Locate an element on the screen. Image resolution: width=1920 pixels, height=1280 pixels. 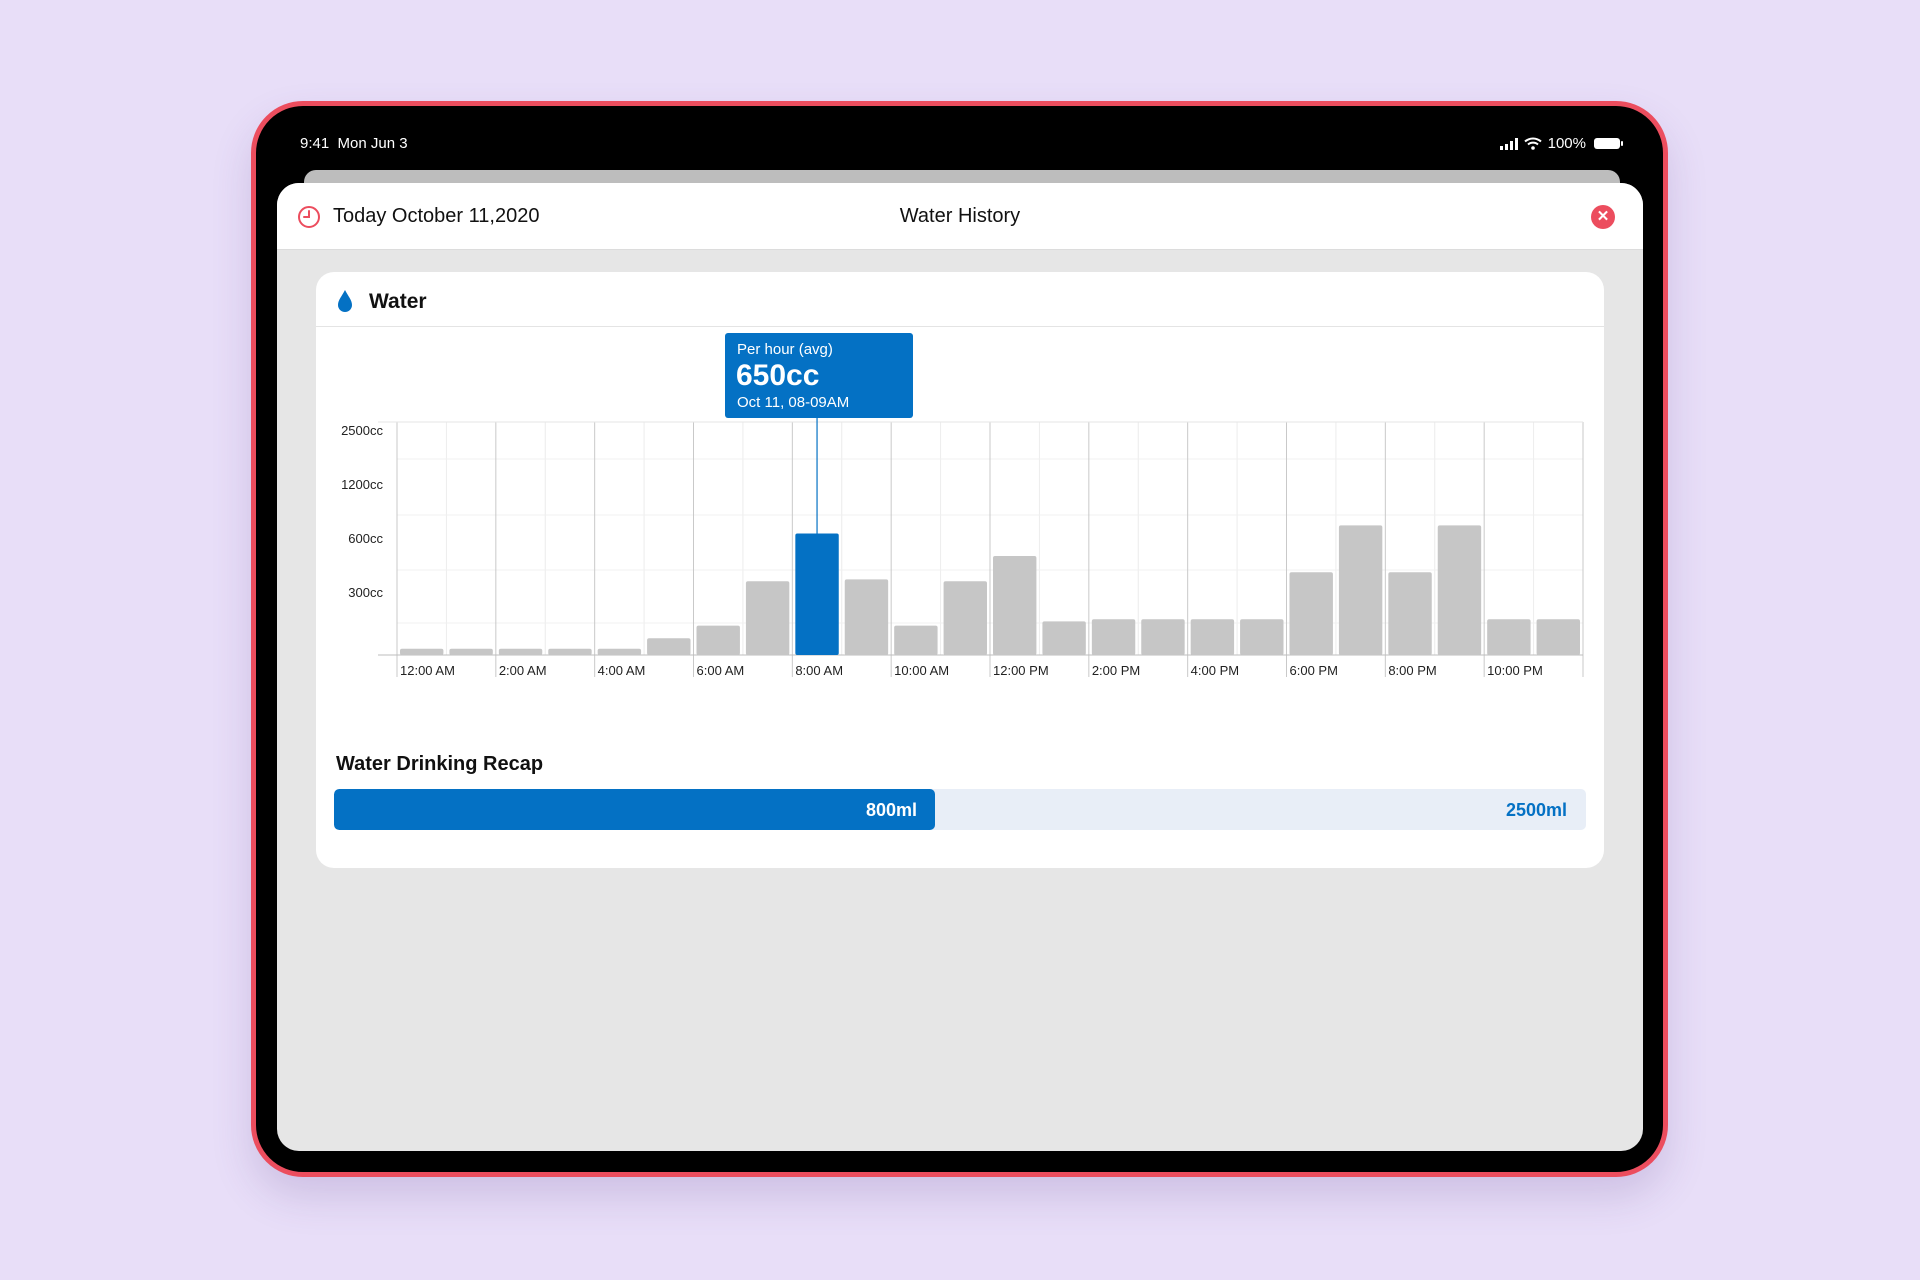
top-bar: Today October 11,2020 Water History ✕ is located at coordinates (960, 216).